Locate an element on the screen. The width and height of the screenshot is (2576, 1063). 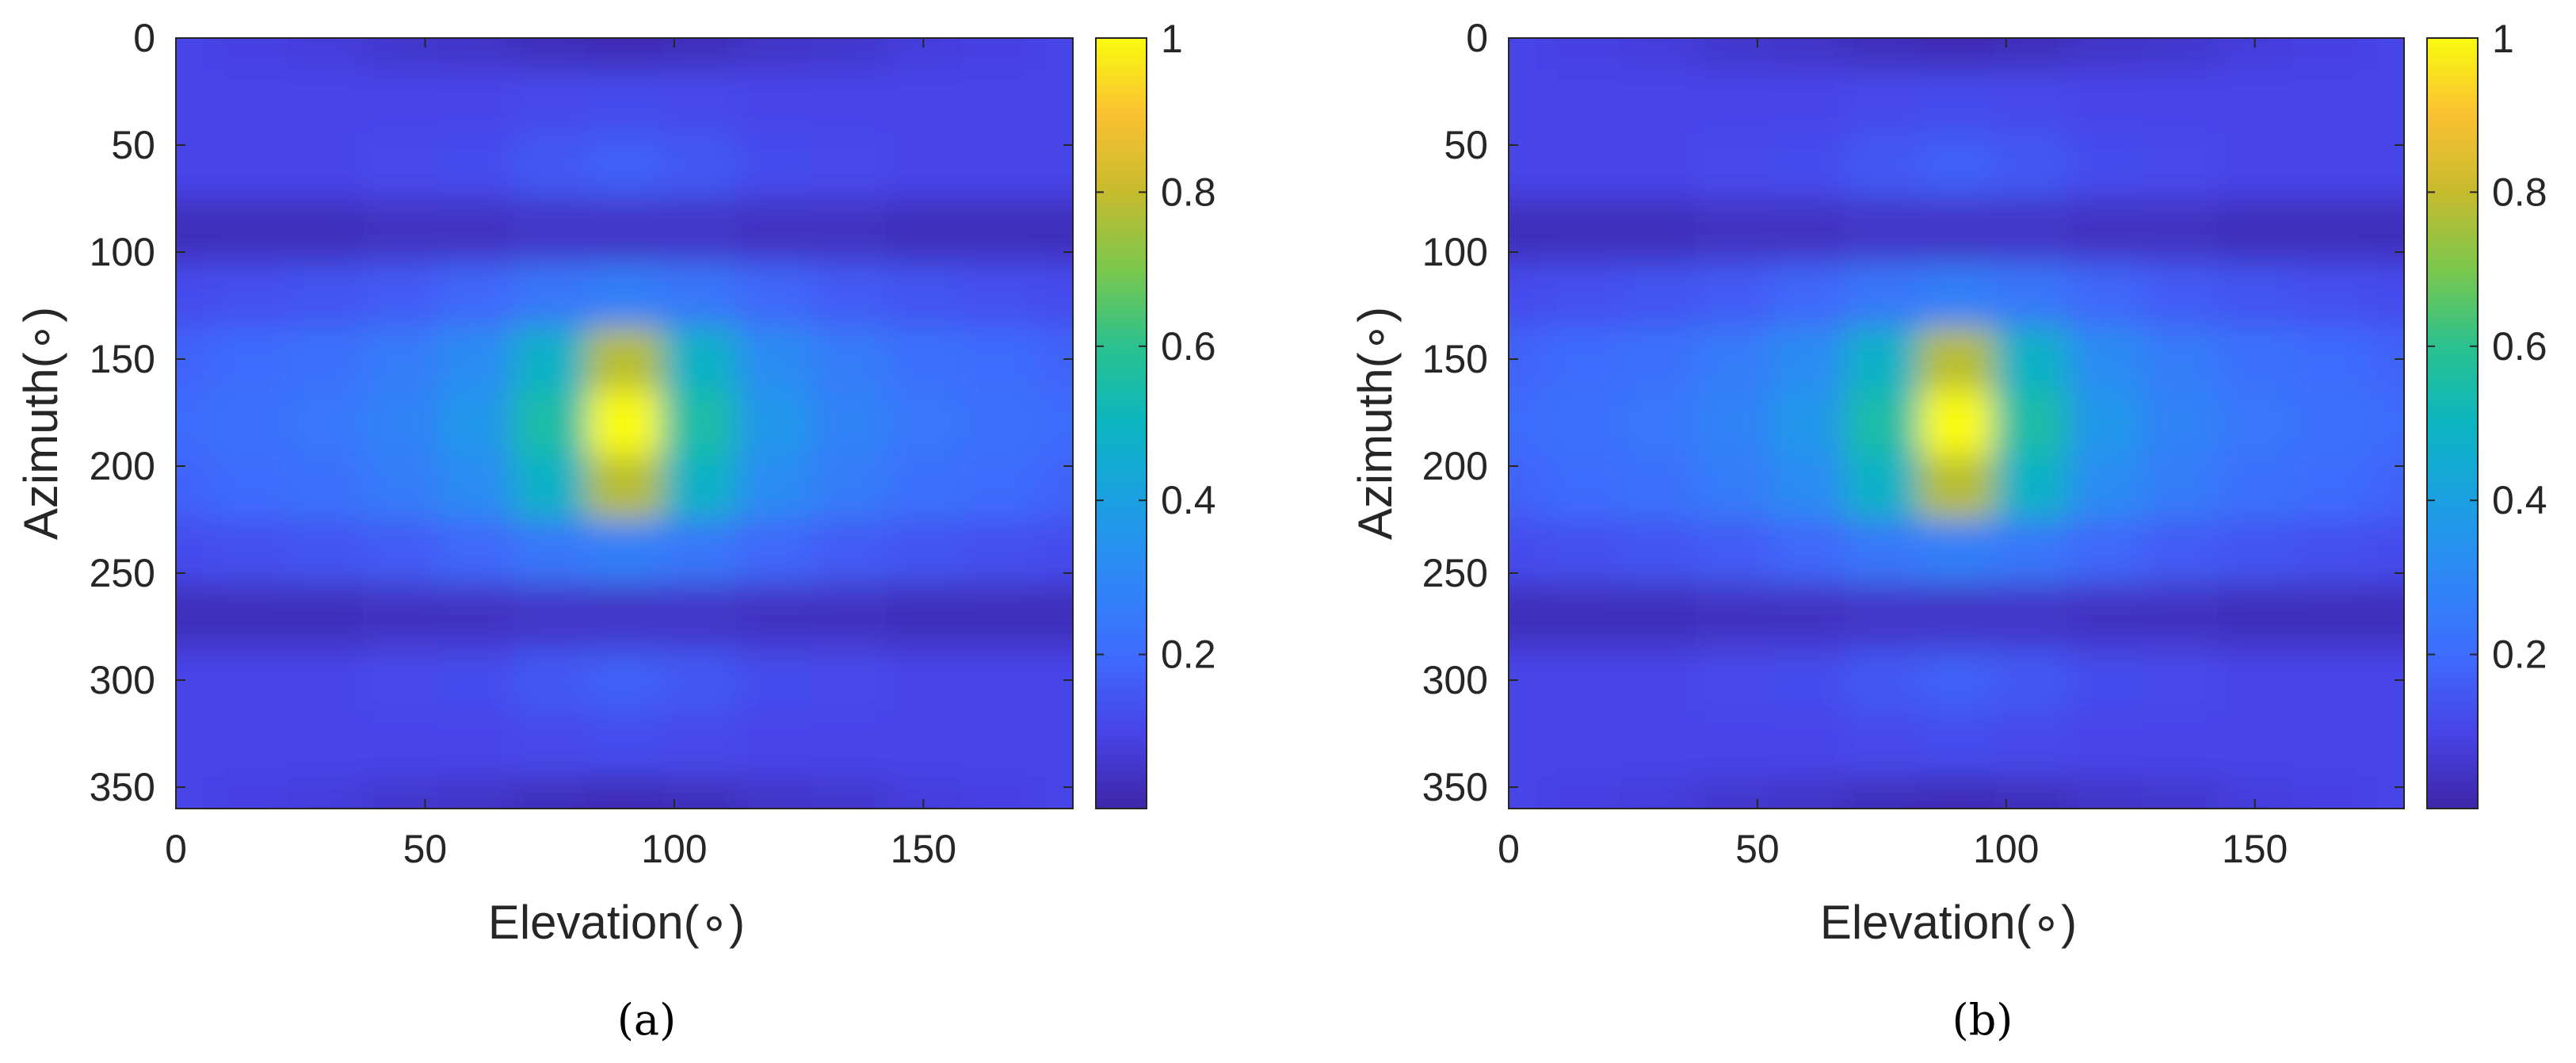
colorbar-tick-label: 0.8 is located at coordinates (1188, 192).